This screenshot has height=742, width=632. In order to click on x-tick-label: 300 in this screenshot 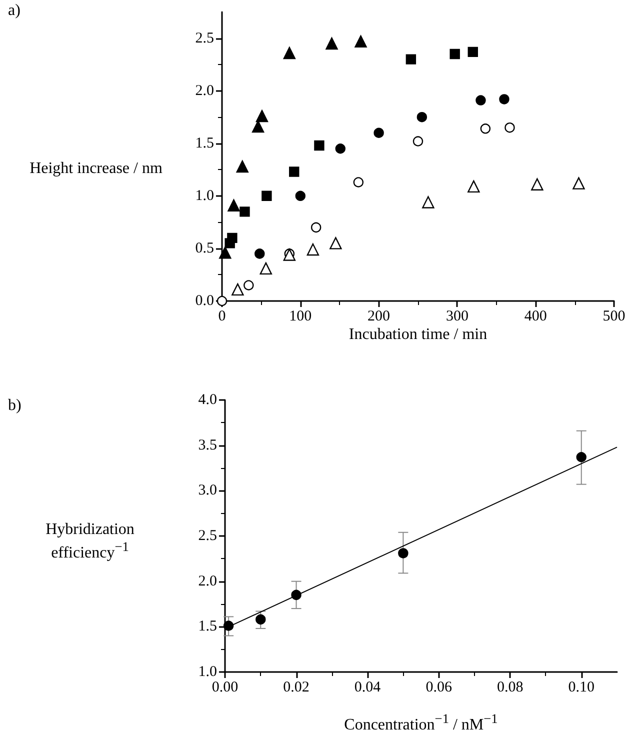, I will do `click(457, 316)`.